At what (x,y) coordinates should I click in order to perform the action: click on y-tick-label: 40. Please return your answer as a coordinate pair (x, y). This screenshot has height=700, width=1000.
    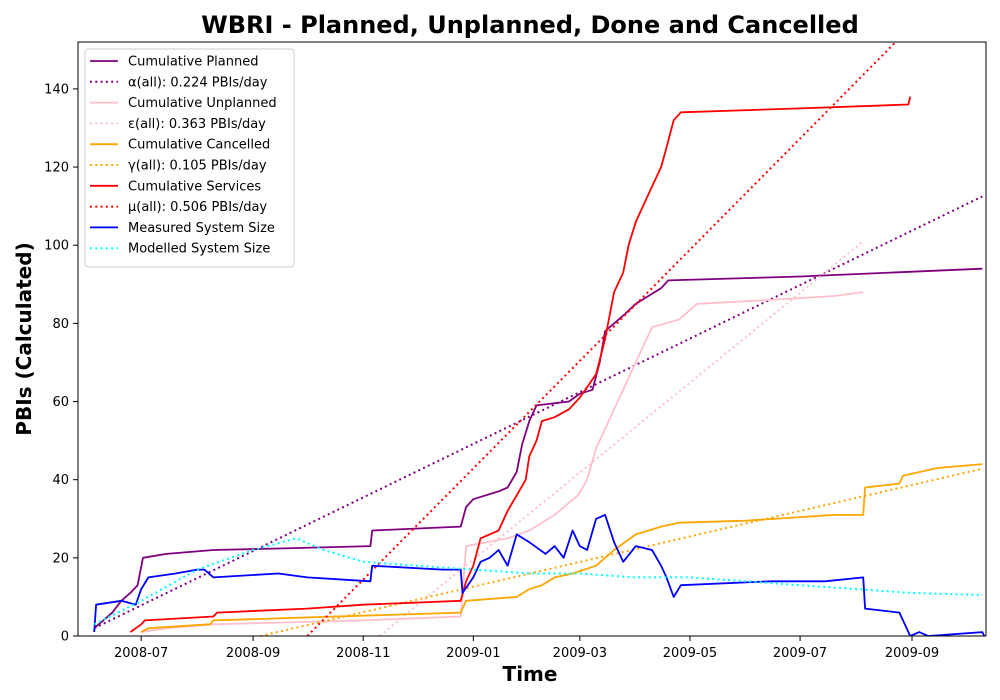
    Looking at the image, I should click on (60, 480).